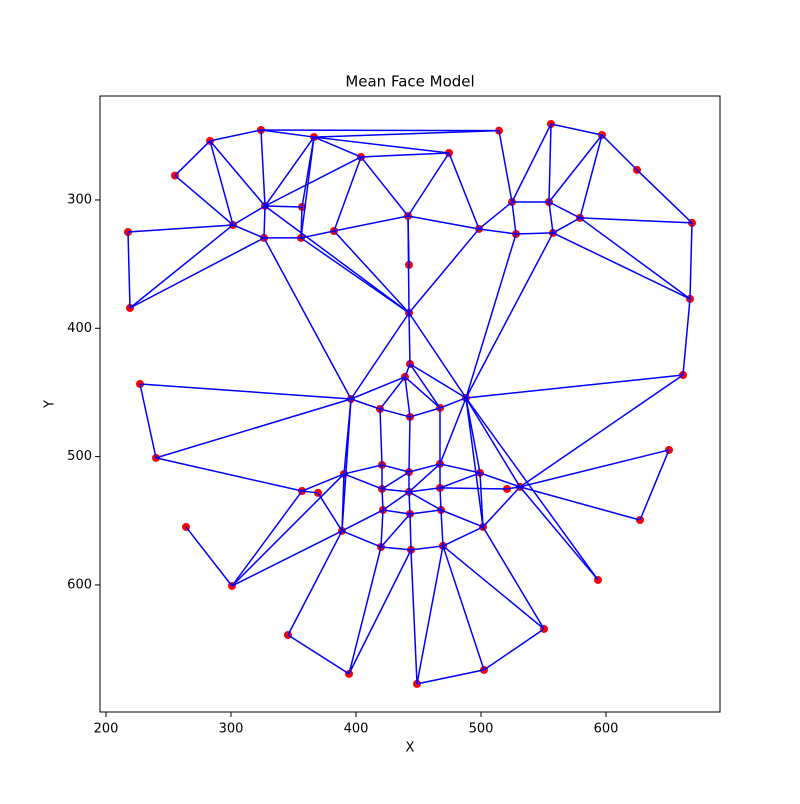 Image resolution: width=800 pixels, height=804 pixels. What do you see at coordinates (79, 456) in the screenshot?
I see `y-tick-label: 500` at bounding box center [79, 456].